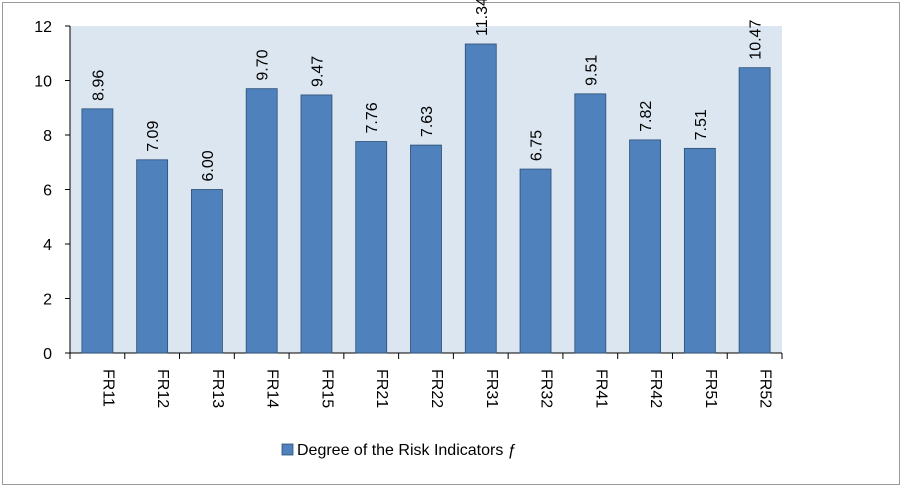  Describe the element at coordinates (43, 82) in the screenshot. I see `y-tick-label: 10` at that location.